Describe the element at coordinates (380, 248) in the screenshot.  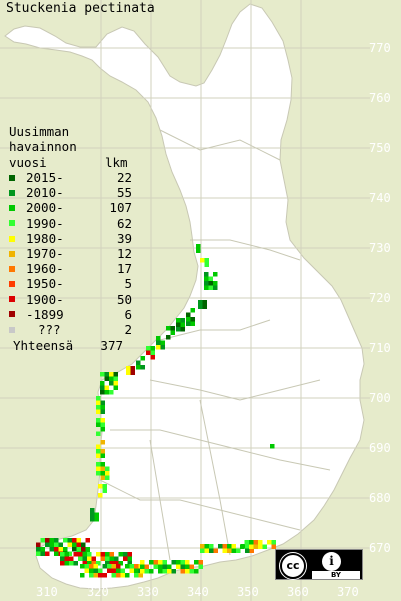
I see `y-tick-label: 730` at that location.